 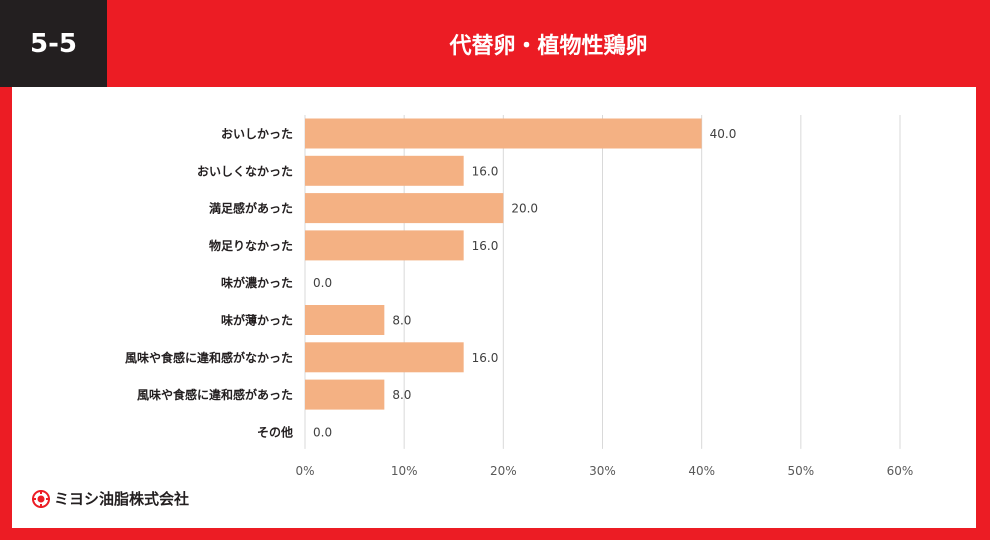 I want to click on category-label: 味が濃かった, so click(x=257, y=282).